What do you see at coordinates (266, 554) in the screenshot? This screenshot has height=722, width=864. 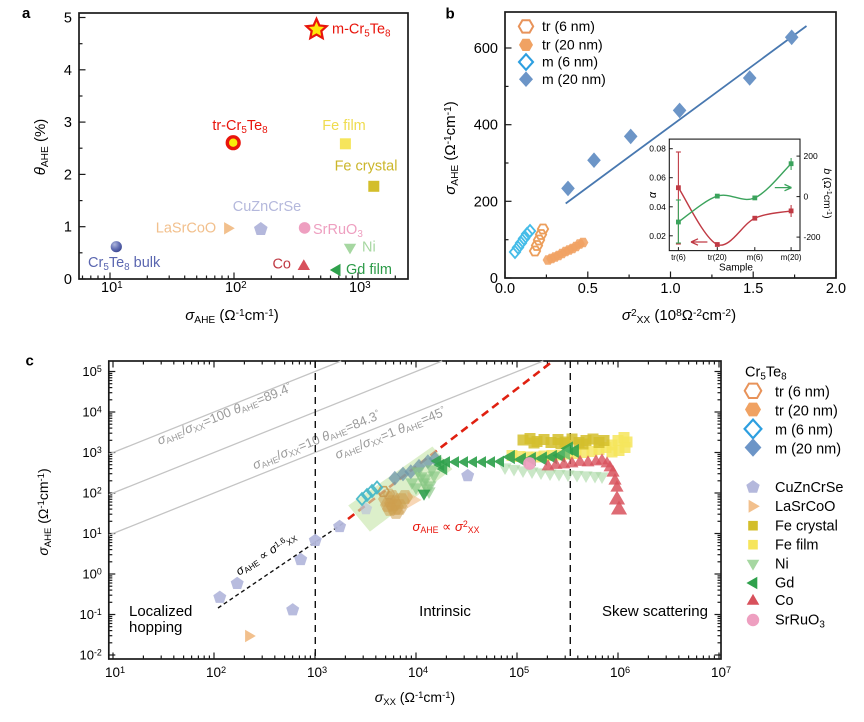 I see `svg-text: σAHE ∝ σ1.6XX` at bounding box center [266, 554].